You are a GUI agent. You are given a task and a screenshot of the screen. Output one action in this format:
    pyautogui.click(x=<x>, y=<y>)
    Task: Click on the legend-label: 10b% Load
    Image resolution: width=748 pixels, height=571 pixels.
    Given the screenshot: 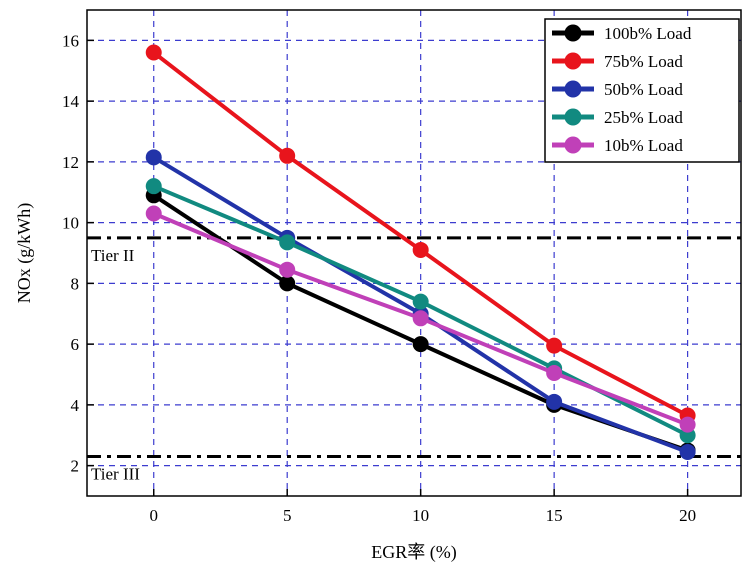 What is the action you would take?
    pyautogui.click(x=643, y=145)
    